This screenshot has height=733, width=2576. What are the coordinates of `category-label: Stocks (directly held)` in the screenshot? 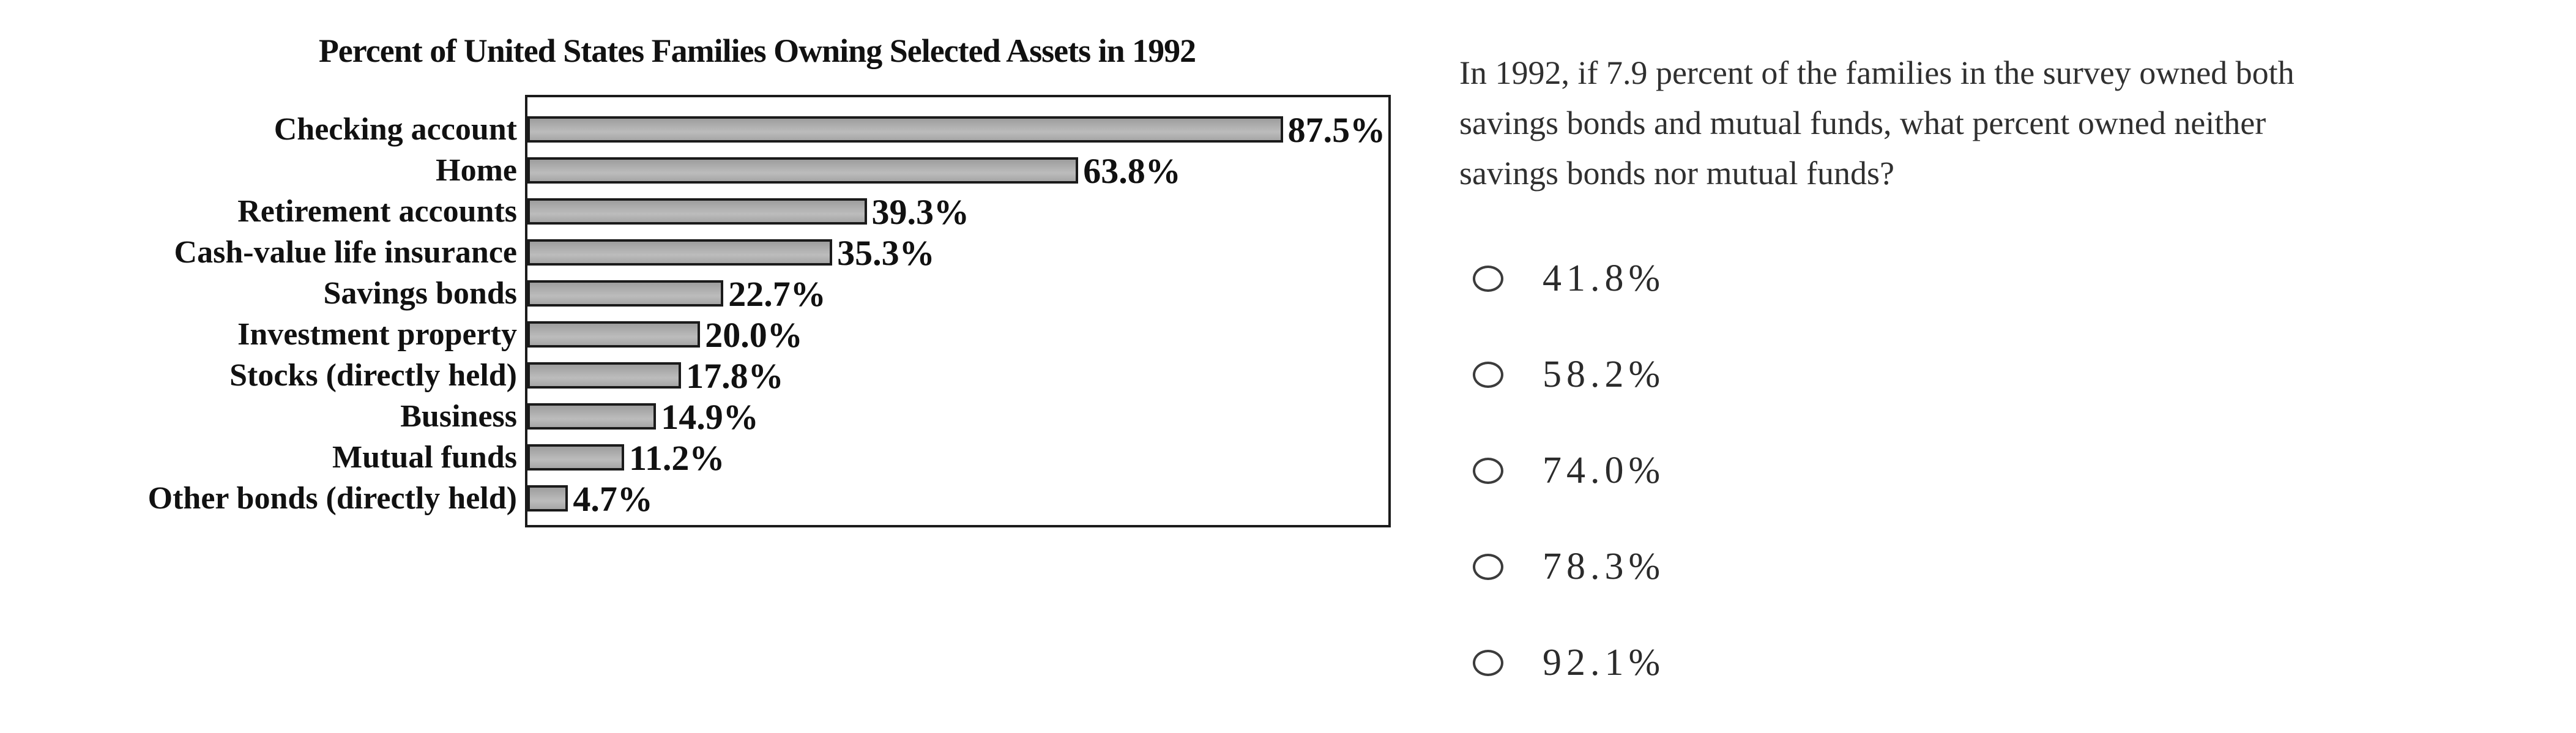 It's located at (373, 375).